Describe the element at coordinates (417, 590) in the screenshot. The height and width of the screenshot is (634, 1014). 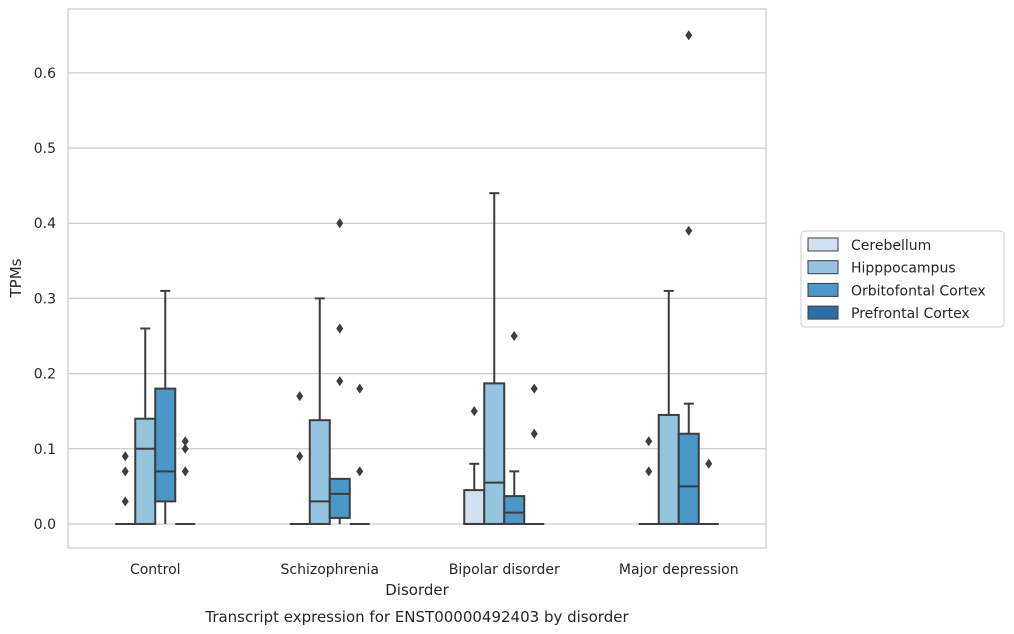
I see `x-axis-label: Disorder` at that location.